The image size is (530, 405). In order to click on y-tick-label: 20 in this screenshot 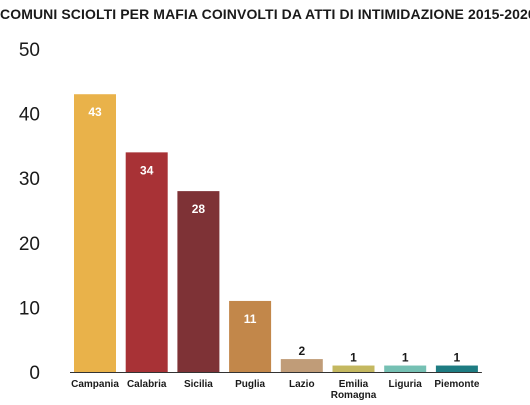, I will do `click(29, 244)`.